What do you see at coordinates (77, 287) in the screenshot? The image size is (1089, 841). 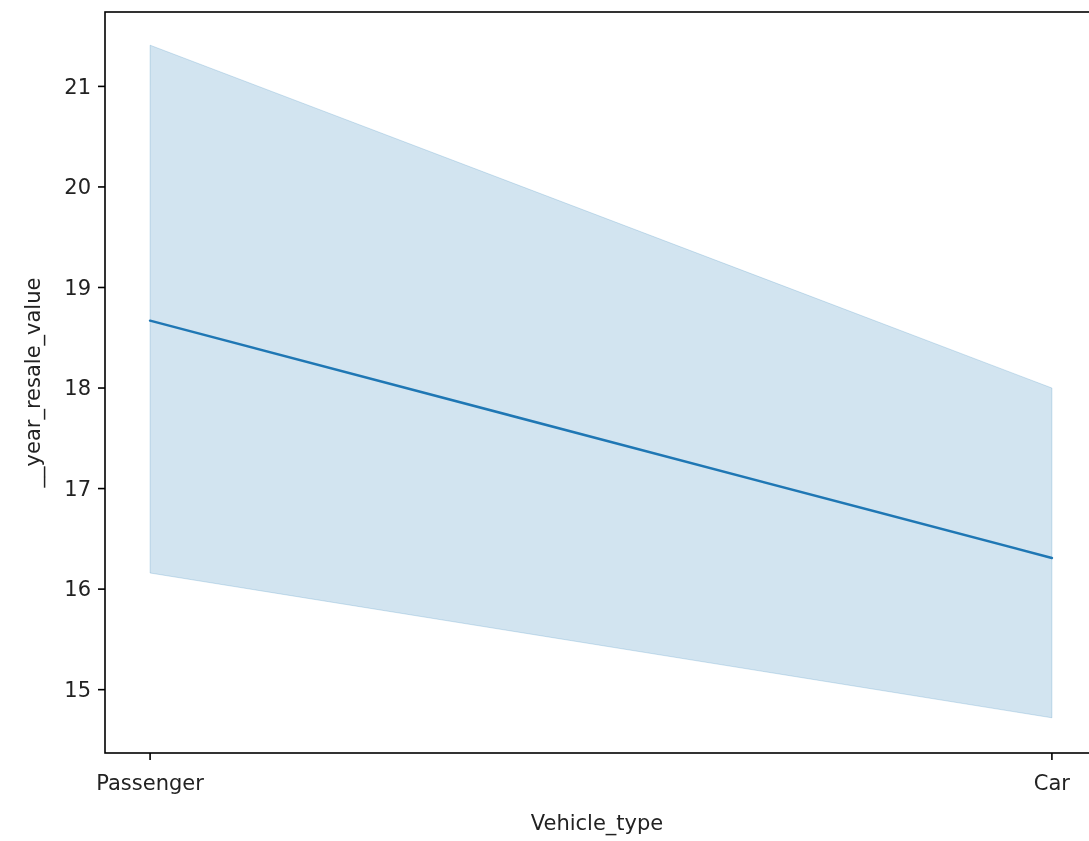 I see `y-tick-label: 19` at bounding box center [77, 287].